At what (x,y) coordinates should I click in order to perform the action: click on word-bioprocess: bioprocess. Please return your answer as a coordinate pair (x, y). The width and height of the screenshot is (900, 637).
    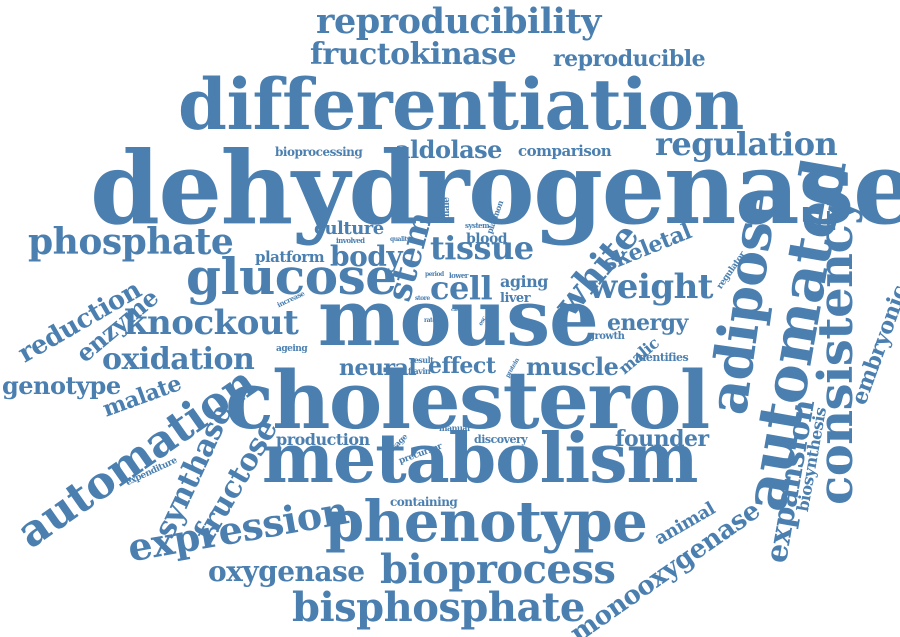
    Looking at the image, I should click on (498, 569).